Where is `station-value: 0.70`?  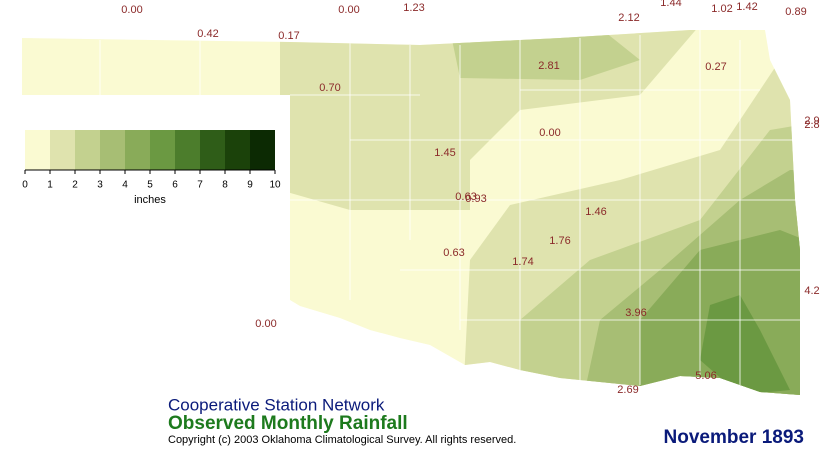
station-value: 0.70 is located at coordinates (329, 88).